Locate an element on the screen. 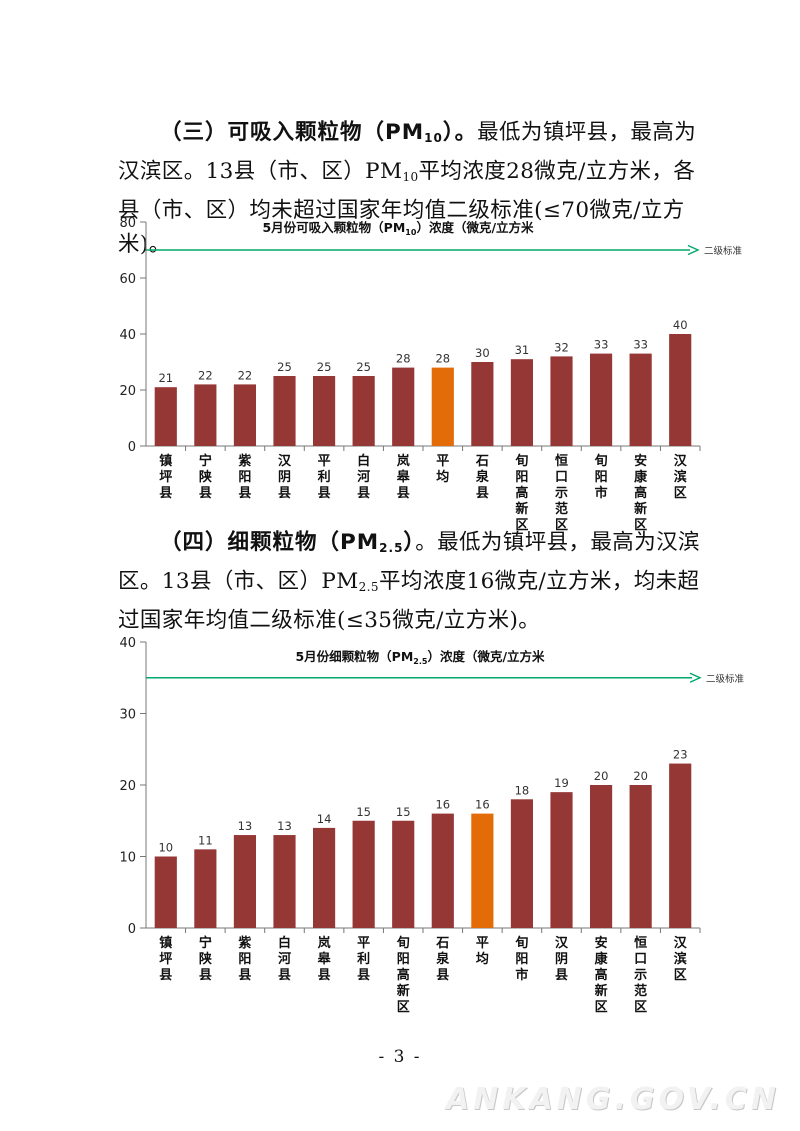 The height and width of the screenshot is (1131, 800). chart-title: 5月份可吸入颗粒物（PM10）浓度（微克/立方米 is located at coordinates (398, 228).